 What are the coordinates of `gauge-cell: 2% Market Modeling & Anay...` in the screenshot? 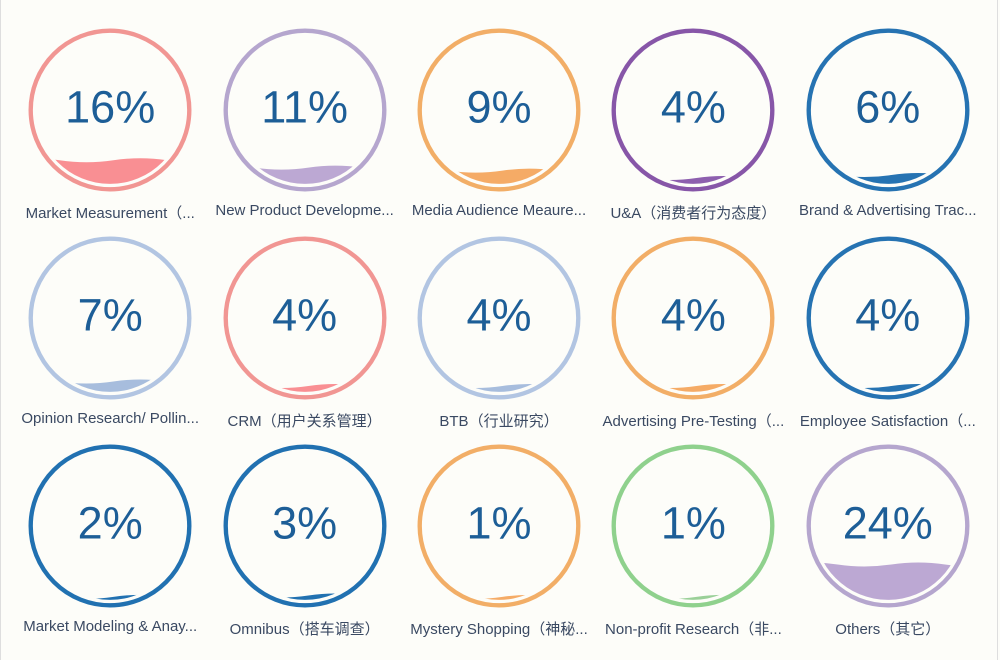 It's located at (110, 546).